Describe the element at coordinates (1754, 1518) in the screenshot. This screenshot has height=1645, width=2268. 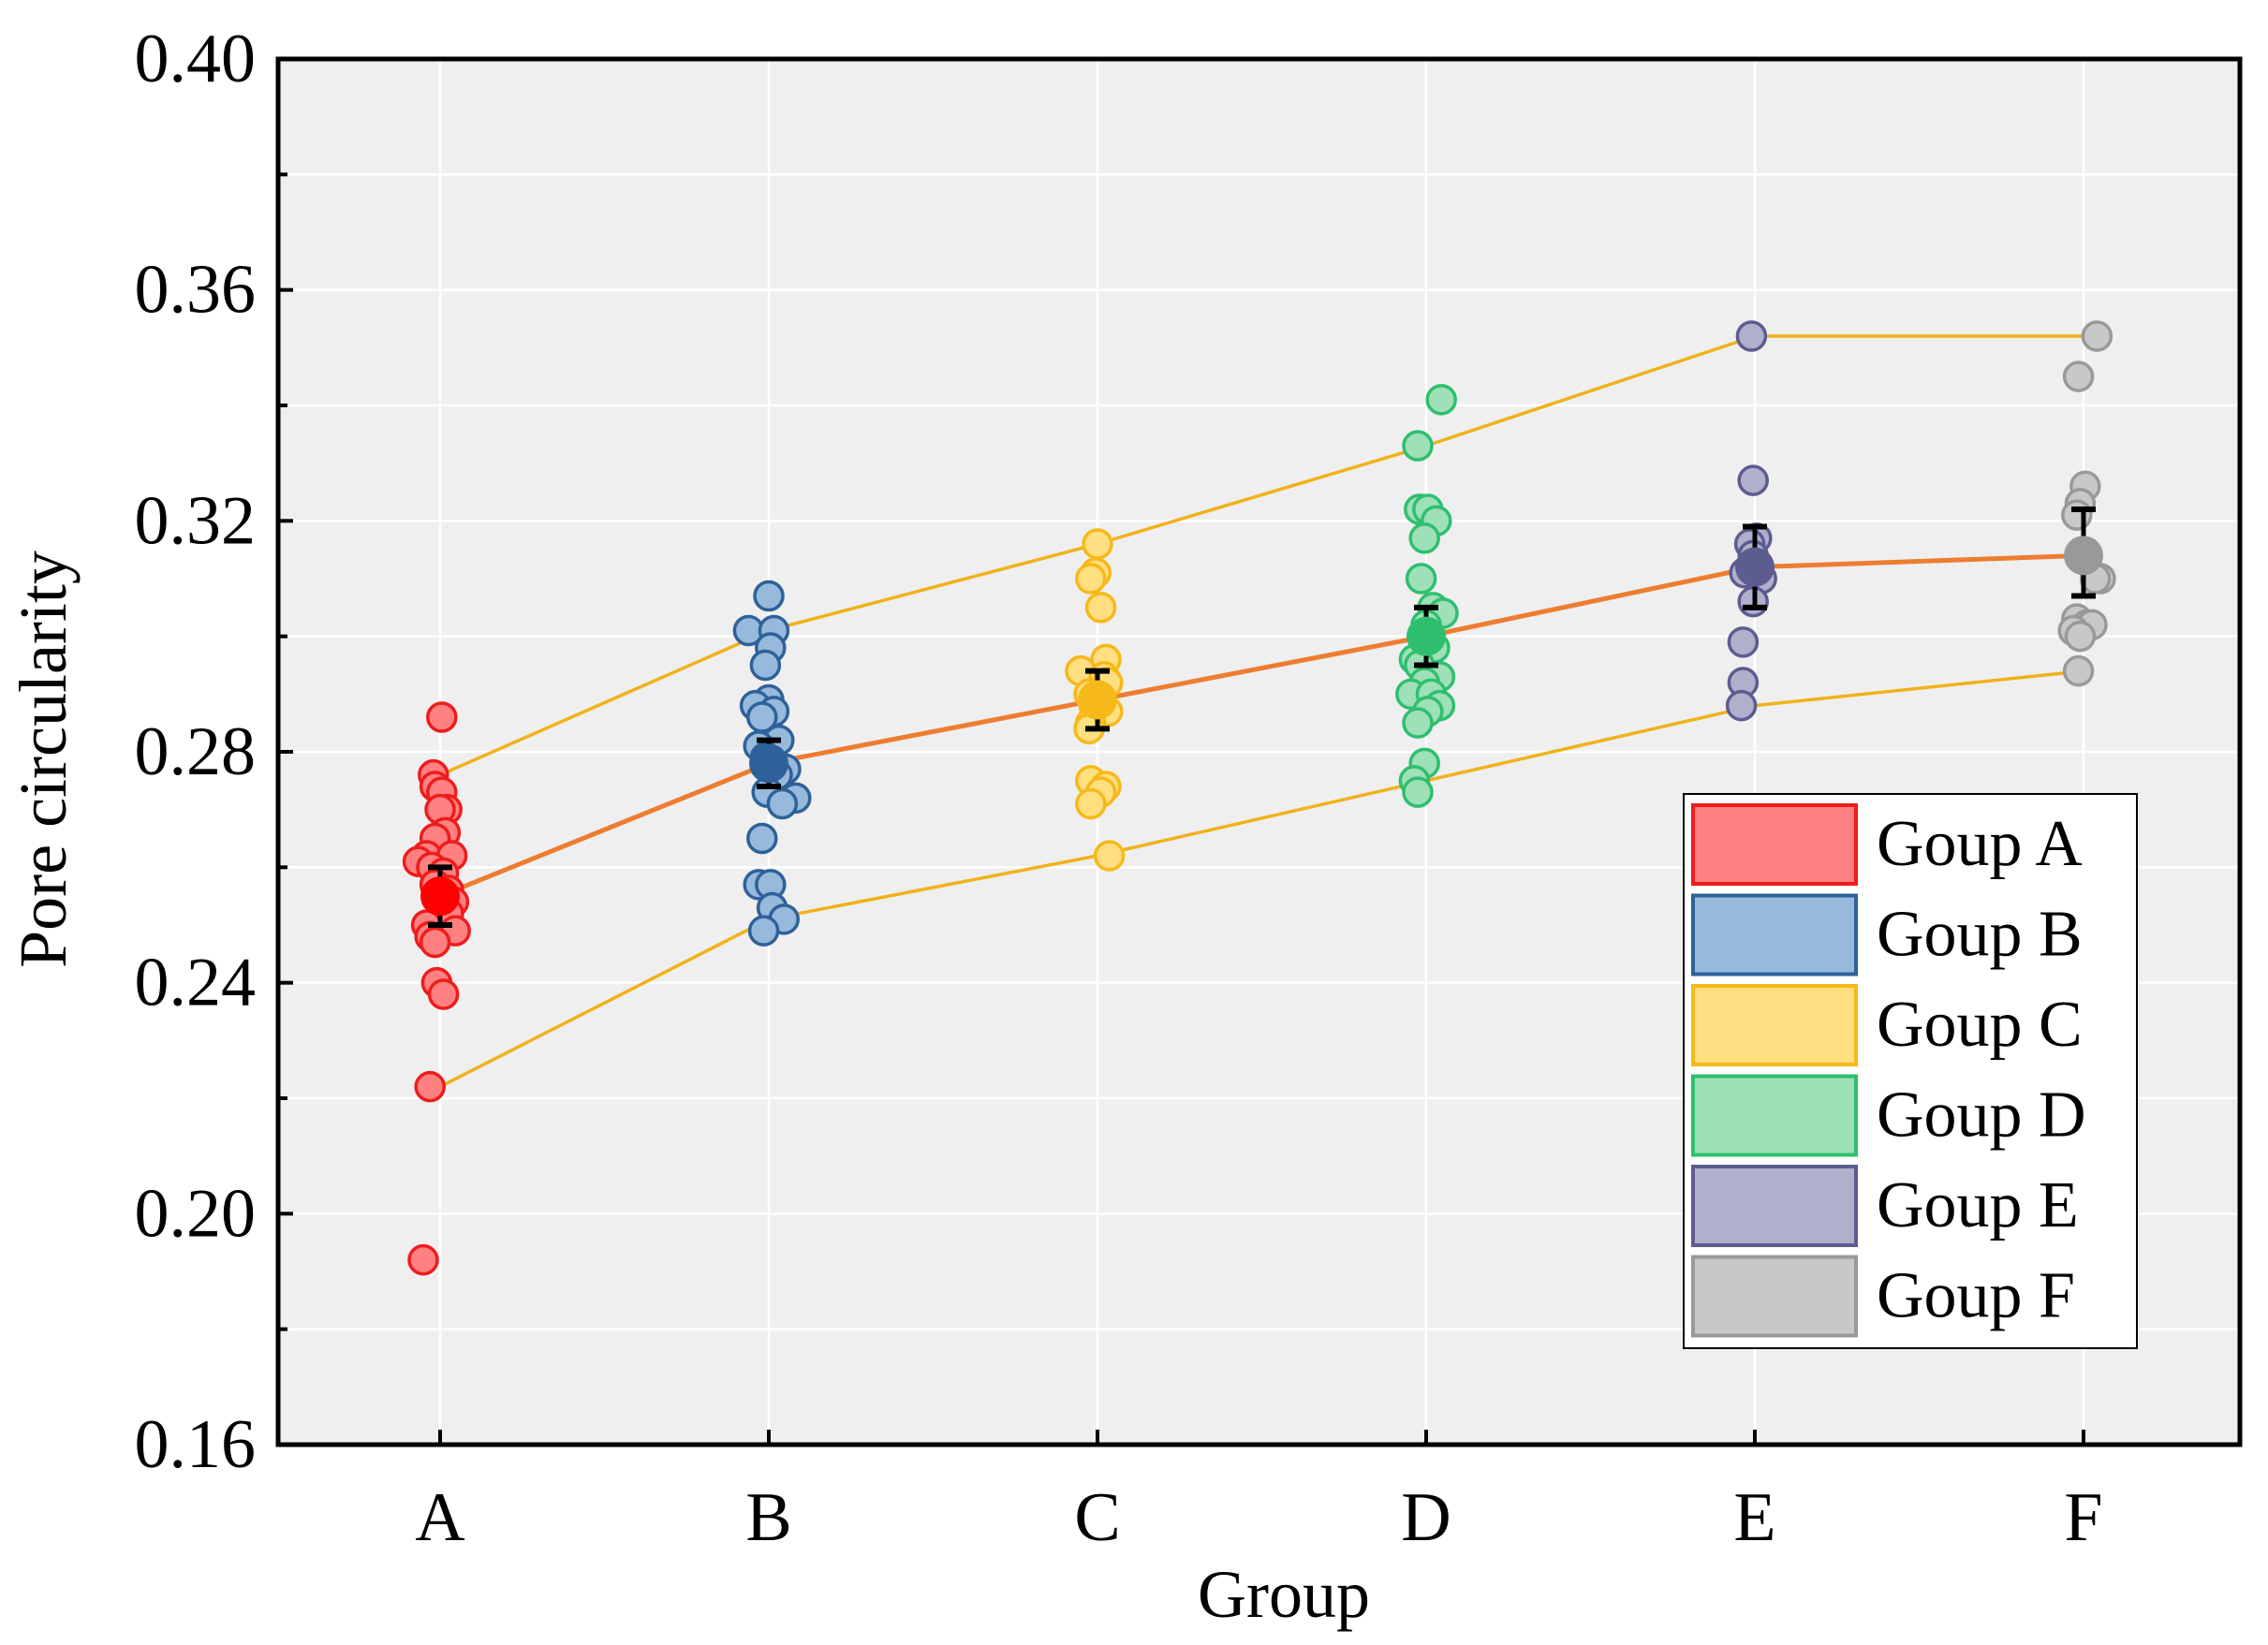
I see `x-tick-label: E` at that location.